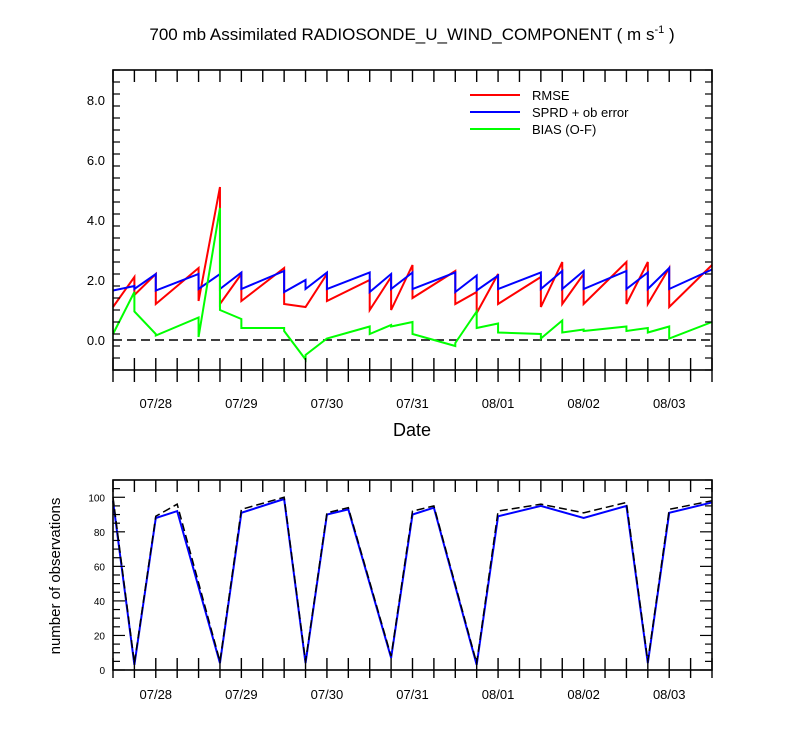 The image size is (800, 750). I want to click on top-chart-x-tick-label: 07/28, so click(156, 403).